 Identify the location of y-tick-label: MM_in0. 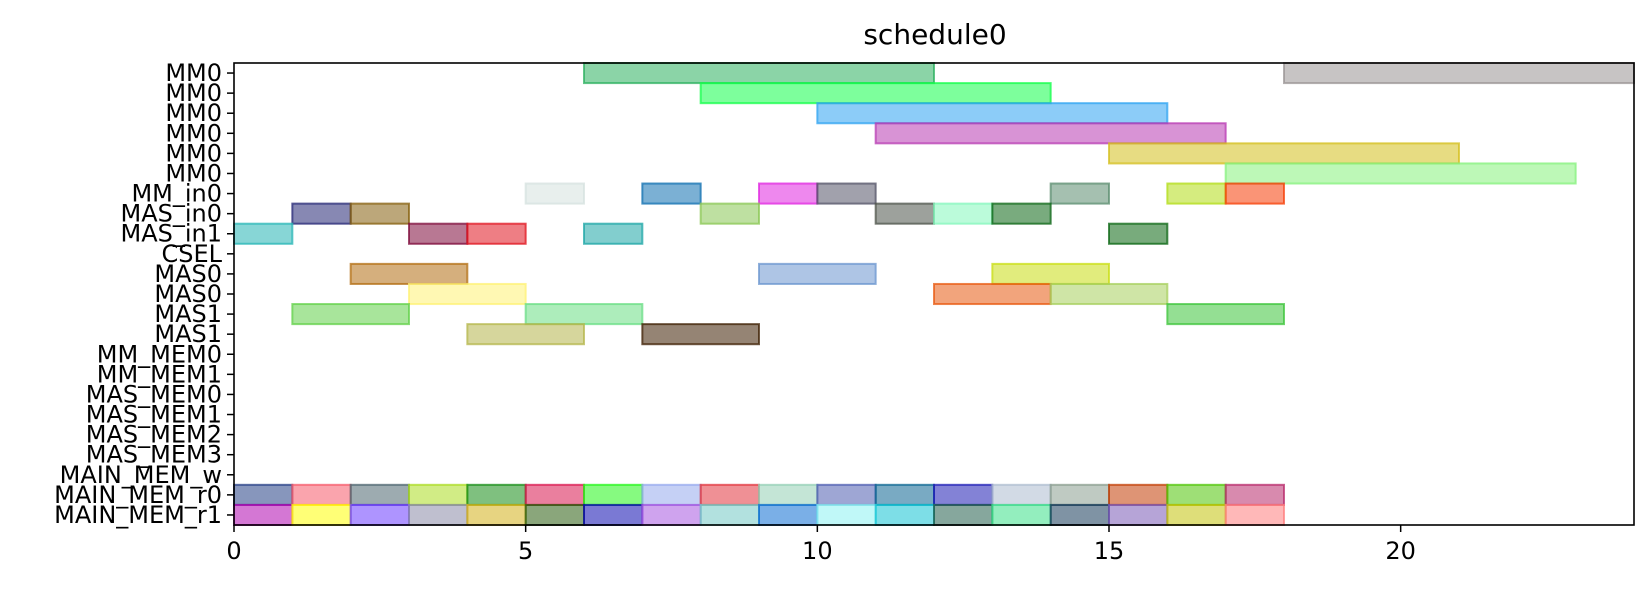
(176, 194).